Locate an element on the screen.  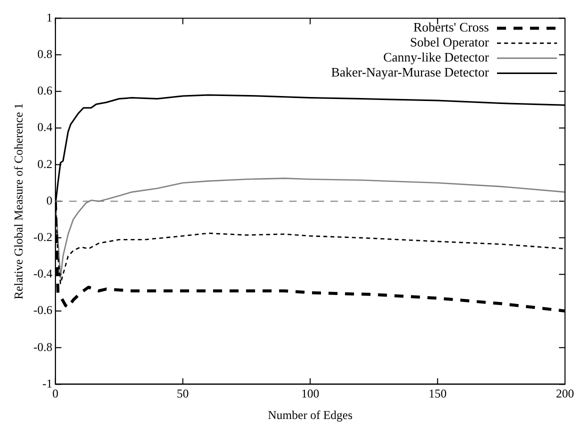
y-tick-label: -0.8 is located at coordinates (42, 347).